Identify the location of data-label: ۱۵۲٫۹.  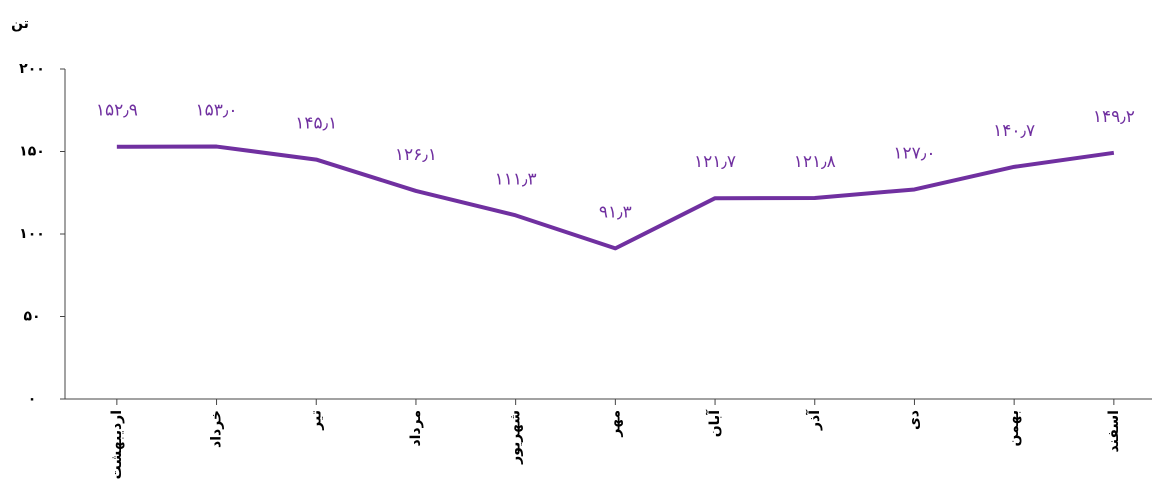
(117, 111).